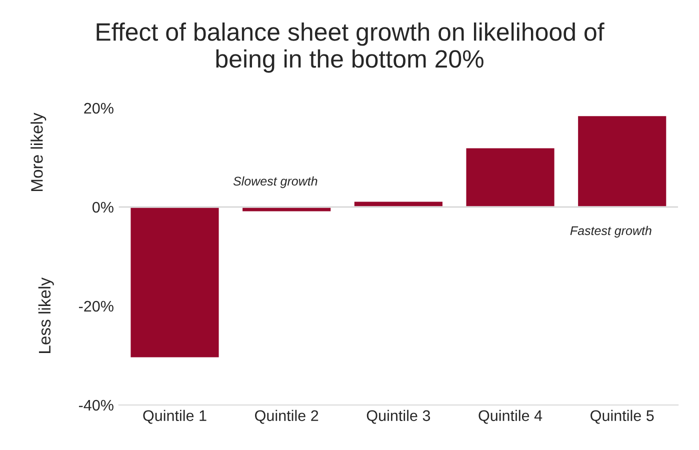  What do you see at coordinates (622, 417) in the screenshot?
I see `x-tick-label: Quintile 5` at bounding box center [622, 417].